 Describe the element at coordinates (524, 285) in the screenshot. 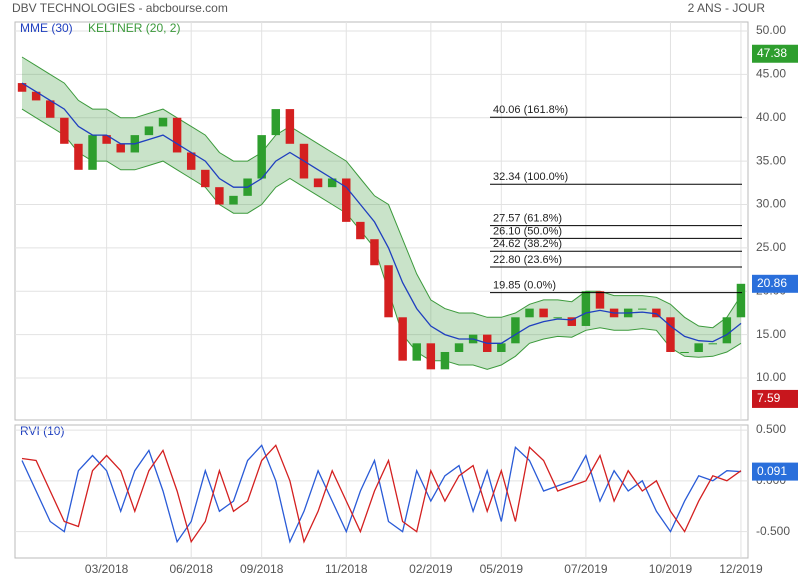

I see `fib-label: 19.85 (0.0%)` at that location.